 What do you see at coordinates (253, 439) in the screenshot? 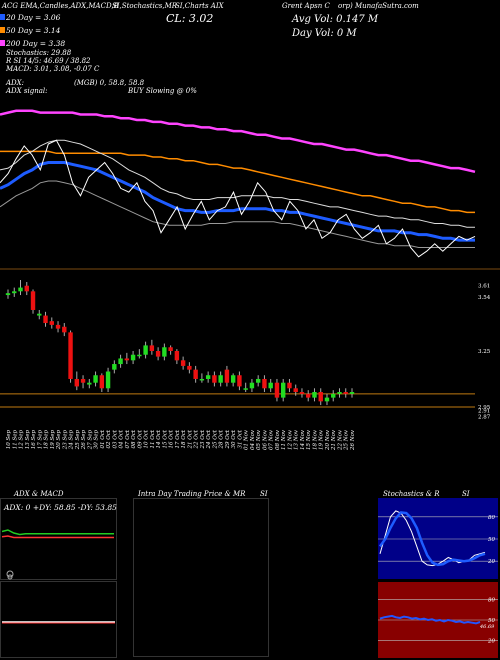
I see `date-axis-tick-label: 04 Nov` at bounding box center [253, 439].